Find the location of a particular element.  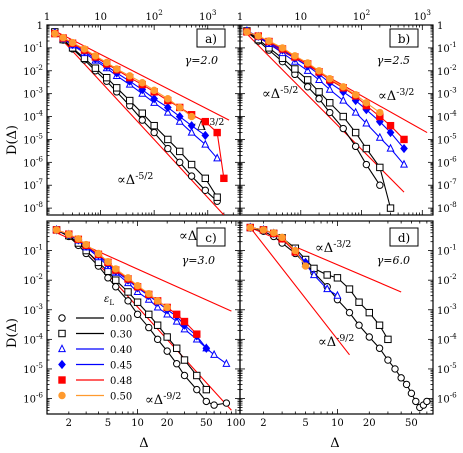

panel-tag: c) is located at coordinates (210, 238).